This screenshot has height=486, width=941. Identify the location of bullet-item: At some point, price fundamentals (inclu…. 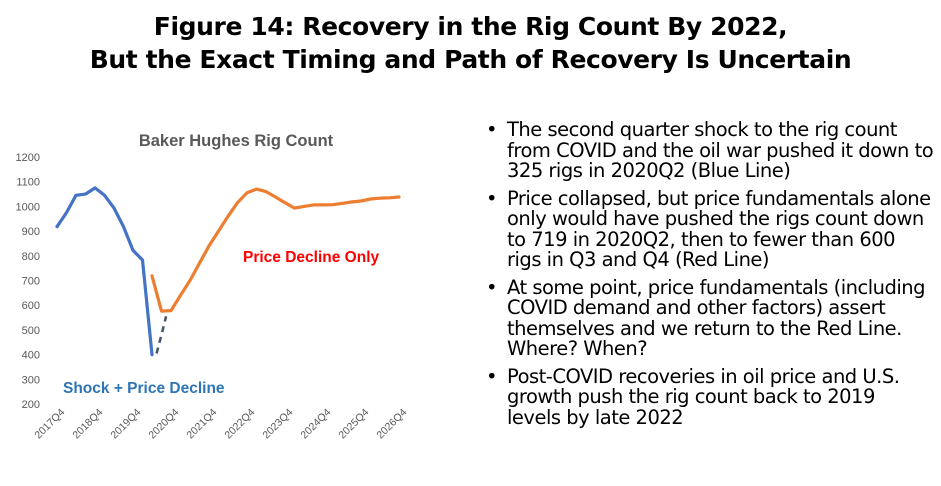
(709, 318).